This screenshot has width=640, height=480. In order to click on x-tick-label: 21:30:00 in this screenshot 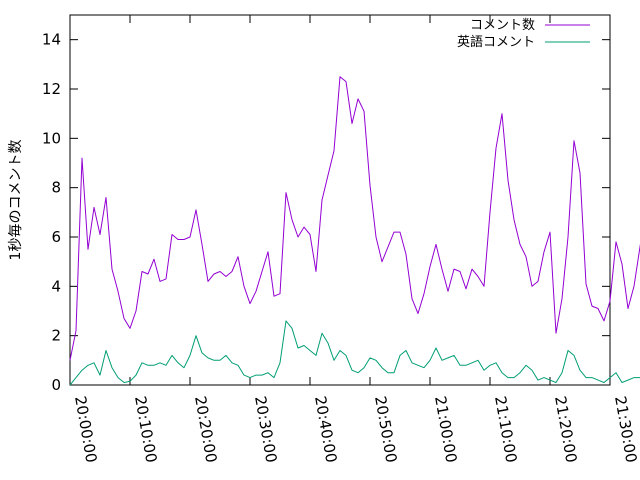, I will do `click(625, 429)`.